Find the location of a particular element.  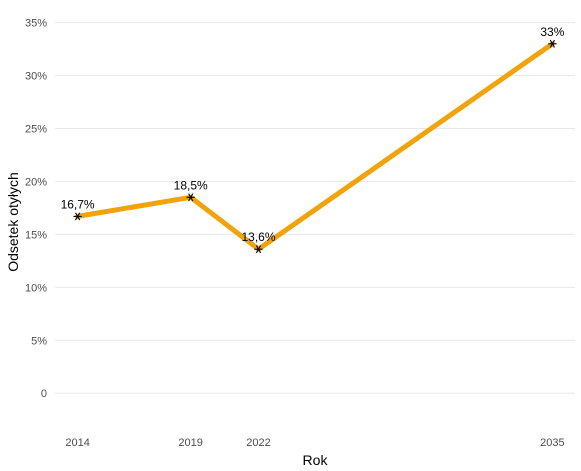

data-label: 18,5% is located at coordinates (191, 185).